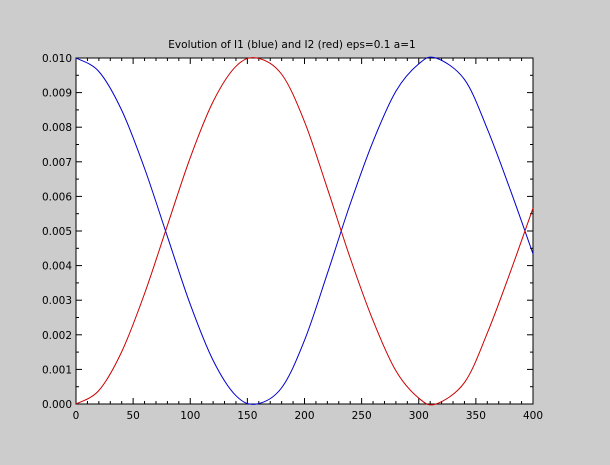 Image resolution: width=610 pixels, height=465 pixels. I want to click on y-tick-label: 0.006, so click(57, 197).